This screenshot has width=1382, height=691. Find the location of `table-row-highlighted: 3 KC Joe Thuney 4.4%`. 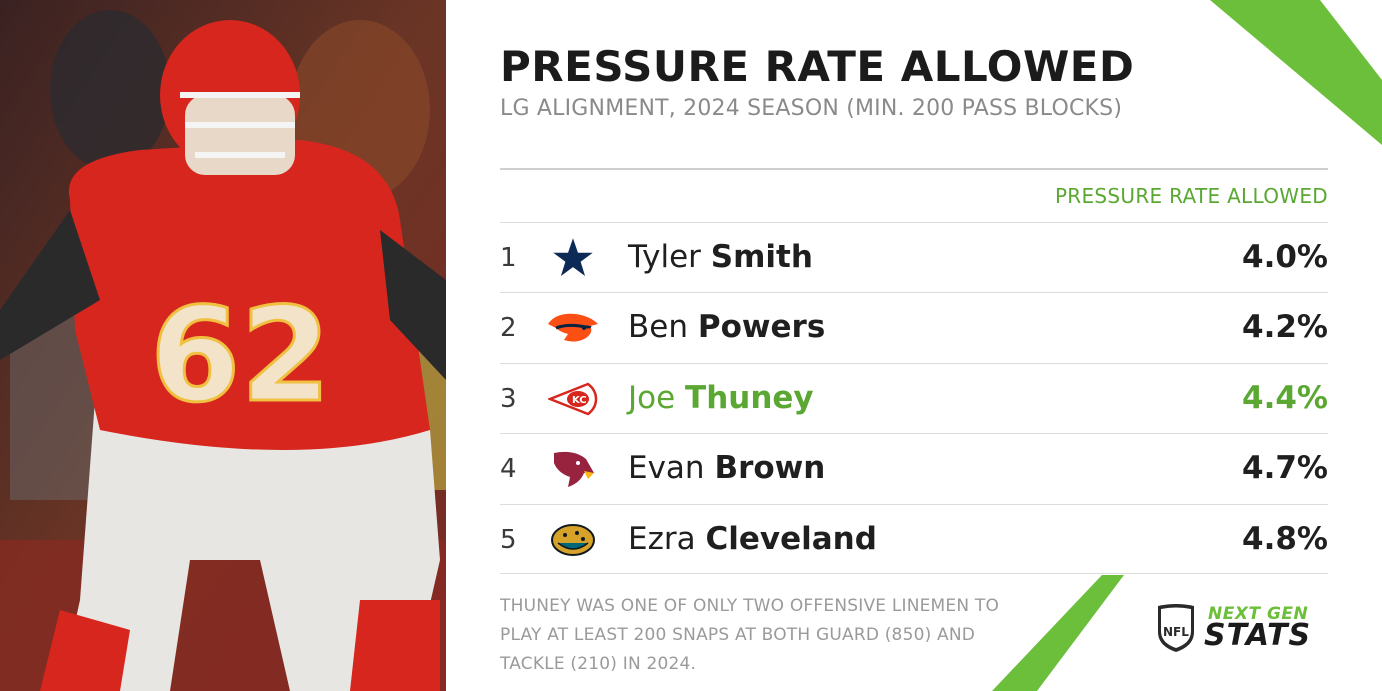

table-row-highlighted: 3 KC Joe Thuney 4.4% is located at coordinates (914, 397).